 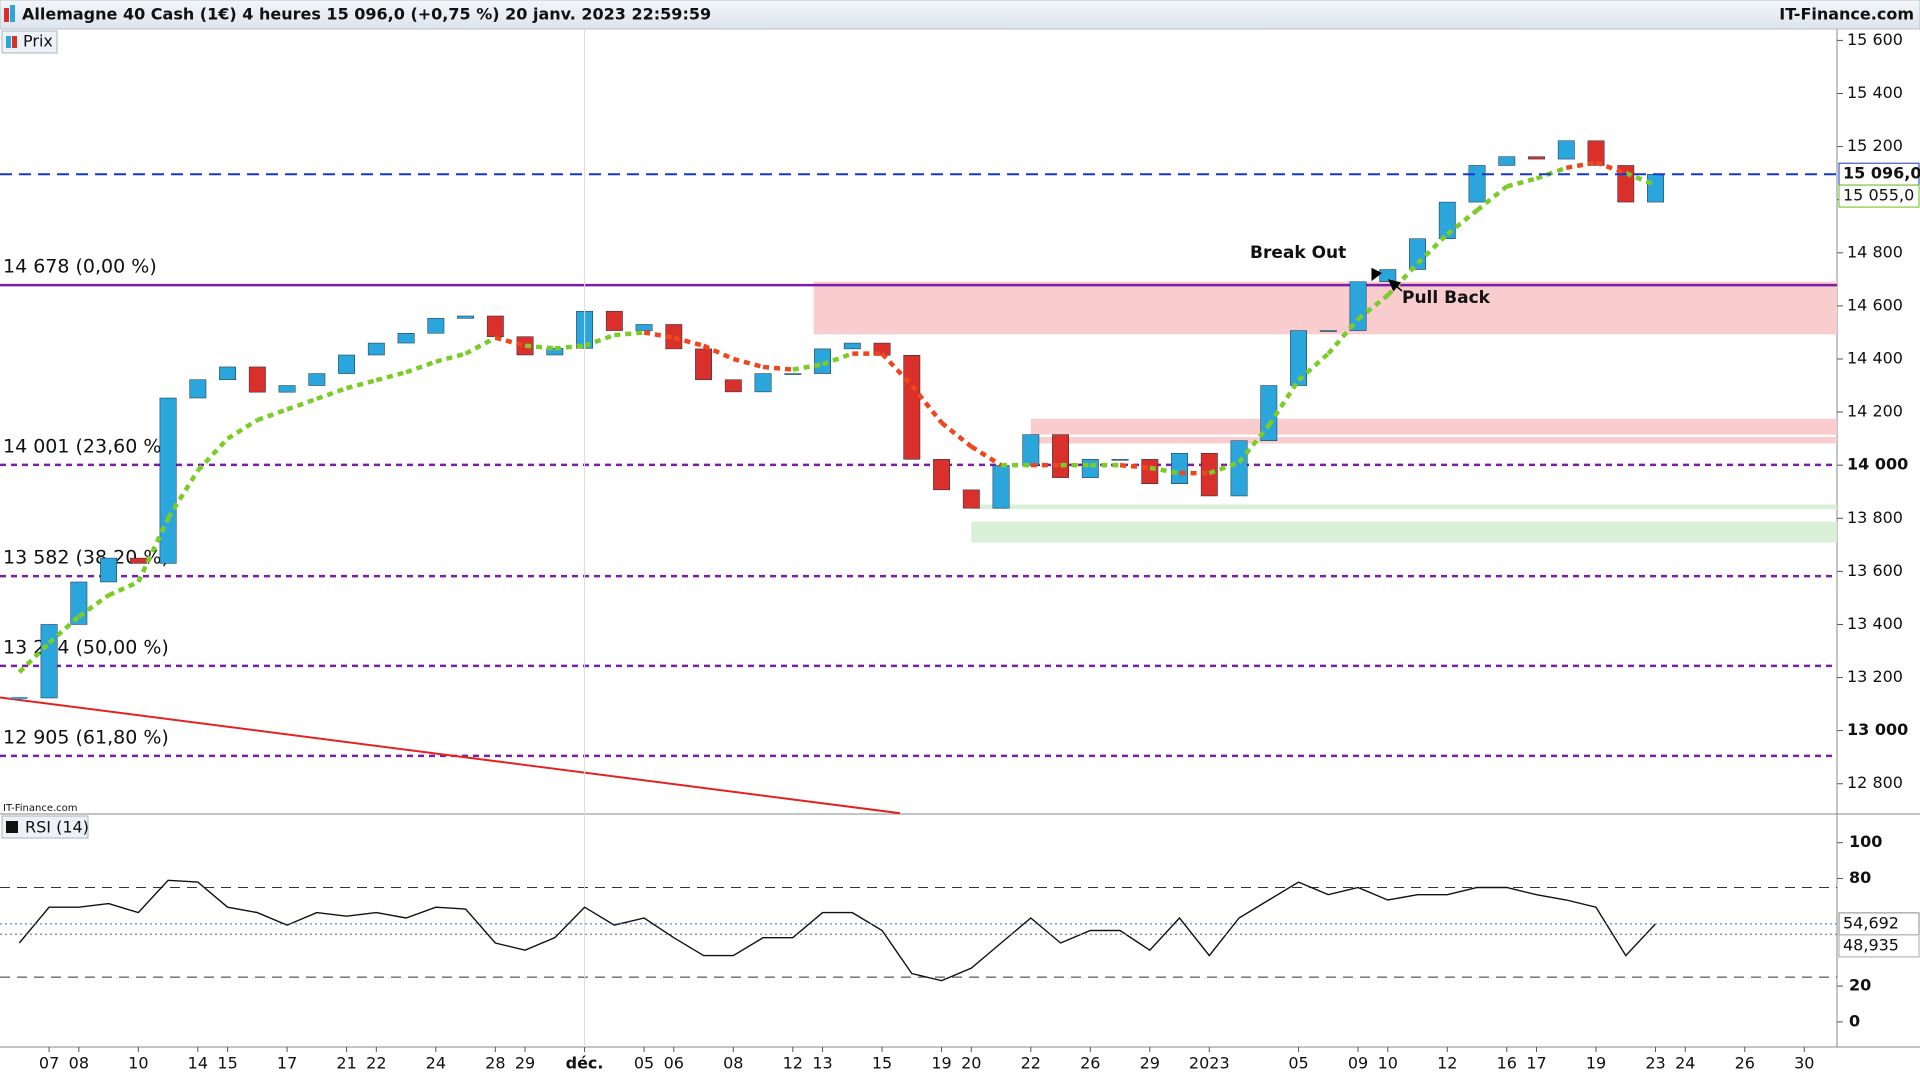 I want to click on y-tick-label: 14 200, so click(x=1875, y=411).